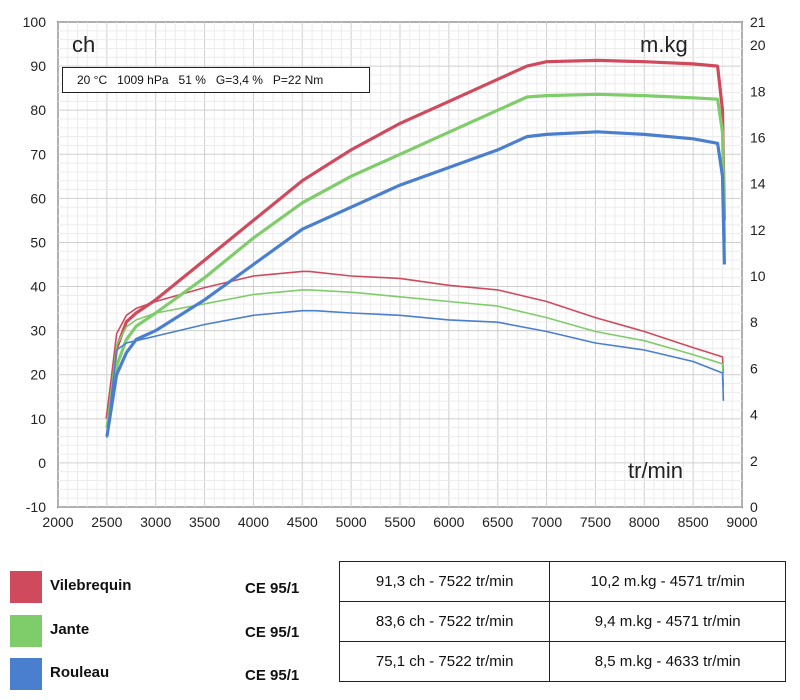  What do you see at coordinates (497, 522) in the screenshot?
I see `x-tick-label: 6500` at bounding box center [497, 522].